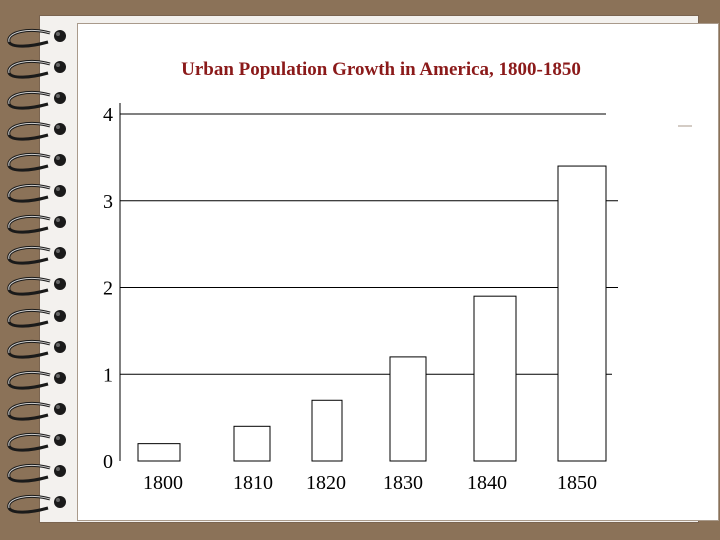 This screenshot has height=540, width=720. I want to click on x-tick-label-1820: 1820, so click(326, 483).